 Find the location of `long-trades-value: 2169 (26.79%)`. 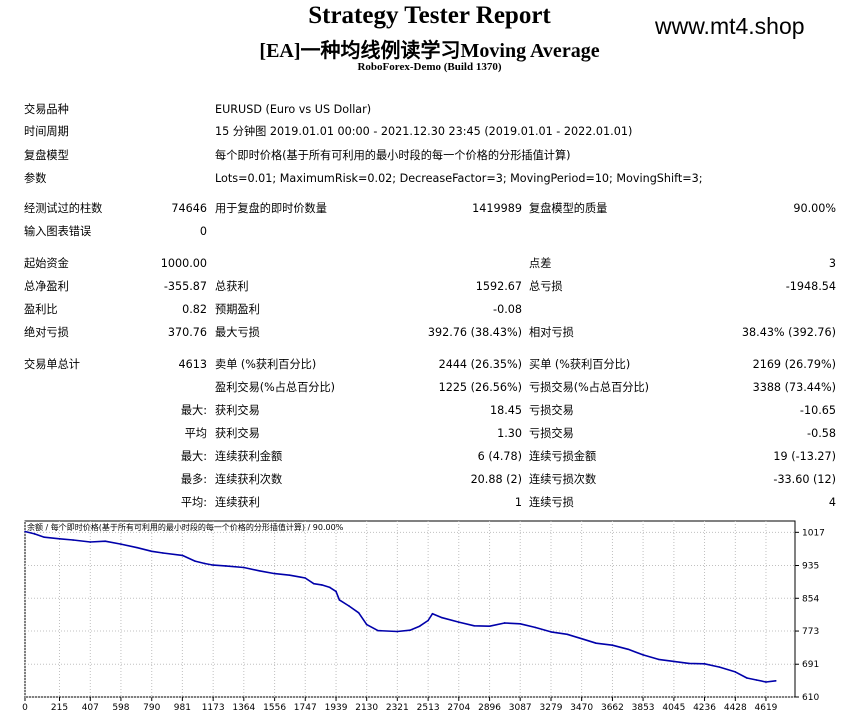

long-trades-value: 2169 (26.79%) is located at coordinates (794, 364).